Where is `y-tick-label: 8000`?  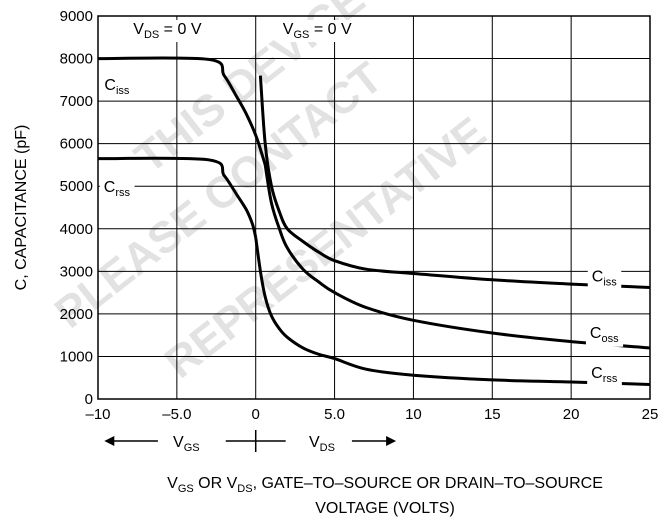 y-tick-label: 8000 is located at coordinates (76, 59).